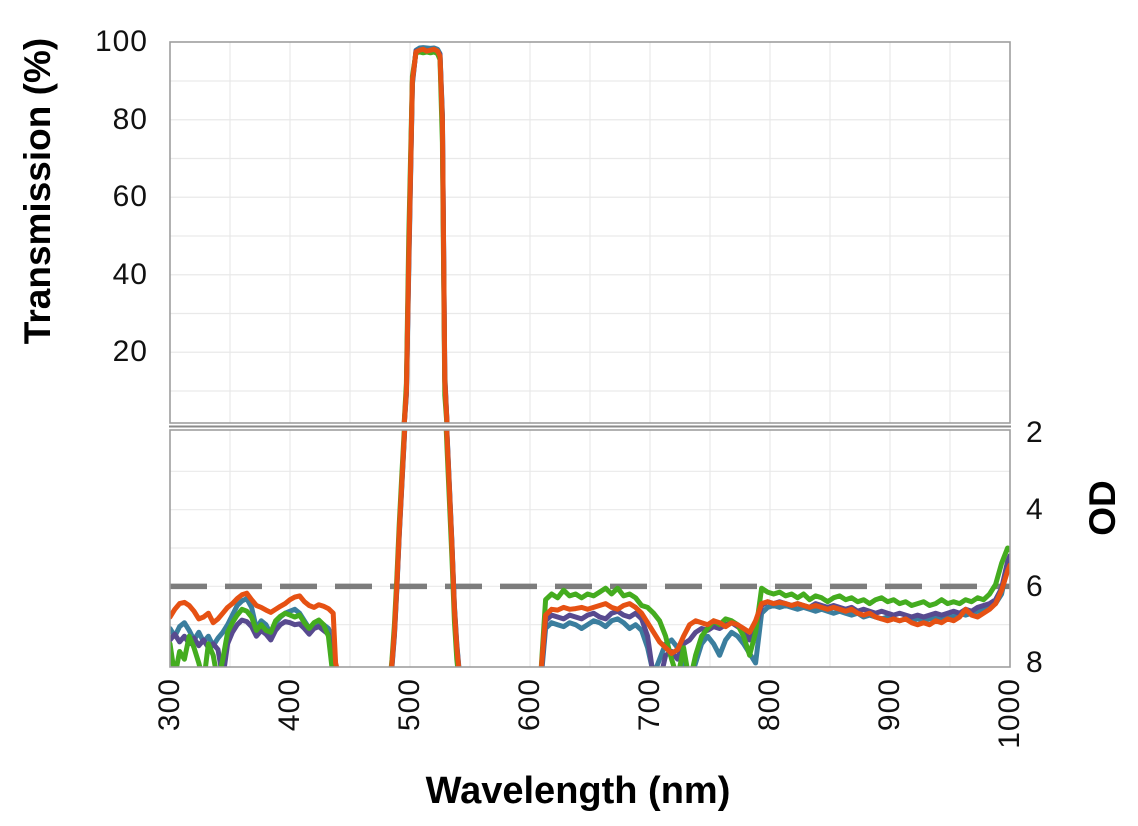 Image resolution: width=1138 pixels, height=826 pixels. What do you see at coordinates (130, 351) in the screenshot?
I see `transmission-tick-20: 20` at bounding box center [130, 351].